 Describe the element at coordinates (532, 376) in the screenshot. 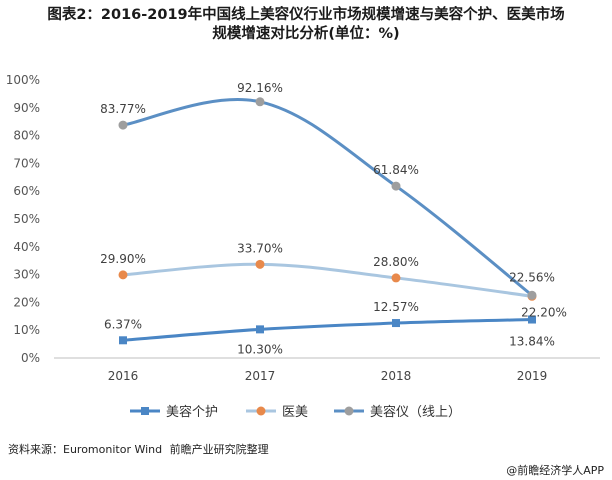

I see `x-tick-label: 2019` at that location.